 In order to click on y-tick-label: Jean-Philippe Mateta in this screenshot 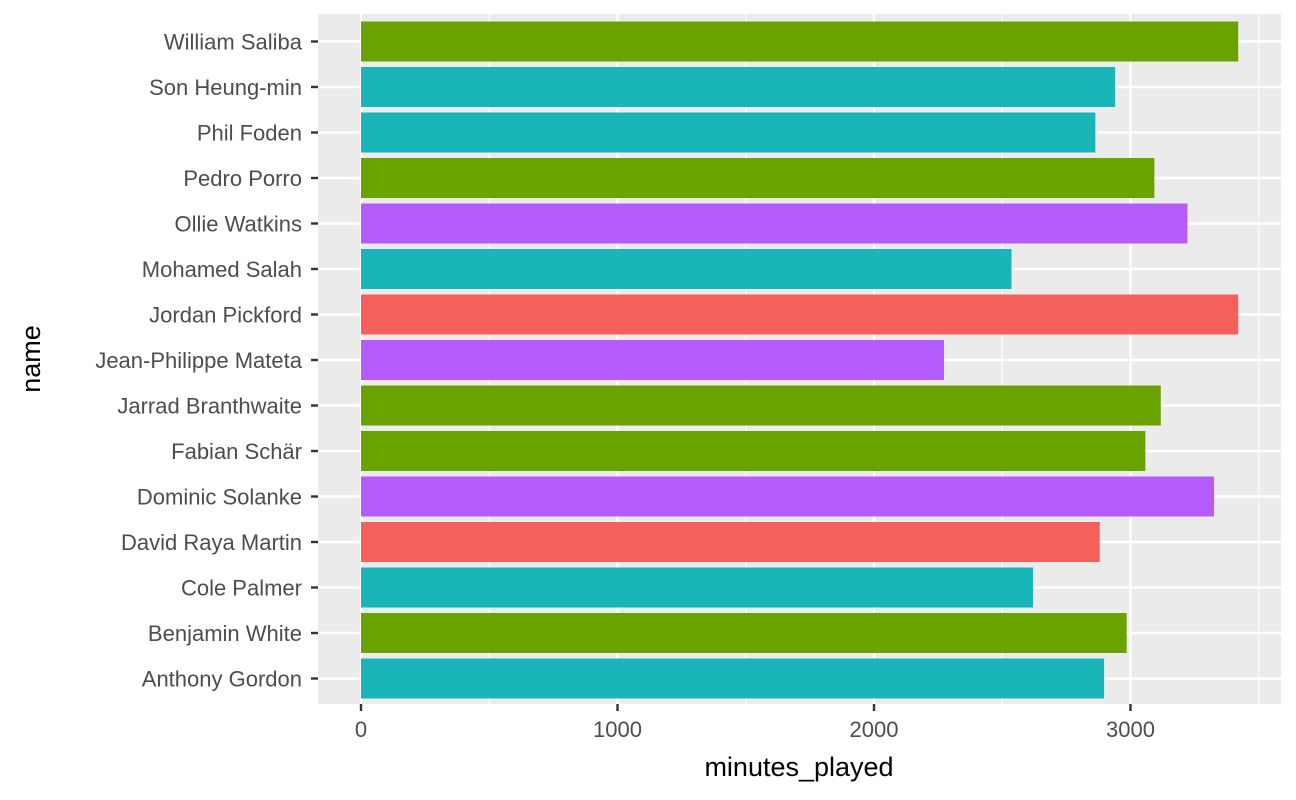, I will do `click(198, 360)`.